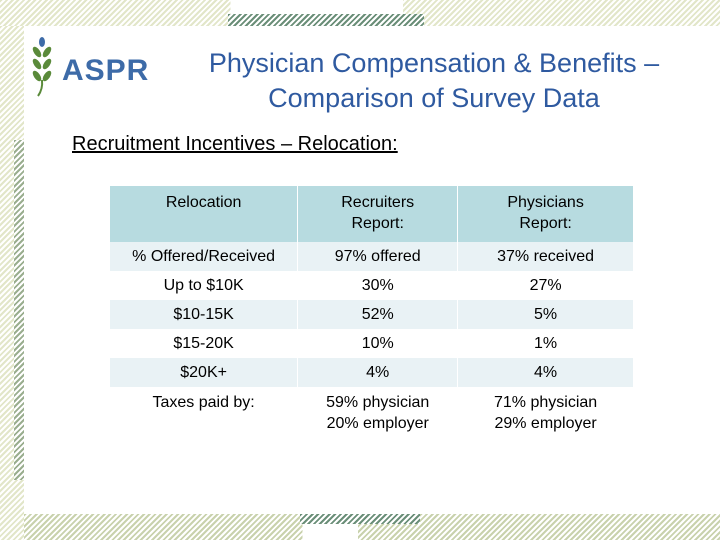 The width and height of the screenshot is (720, 540). I want to click on table-row: $20K+ 4% 4%, so click(372, 372).